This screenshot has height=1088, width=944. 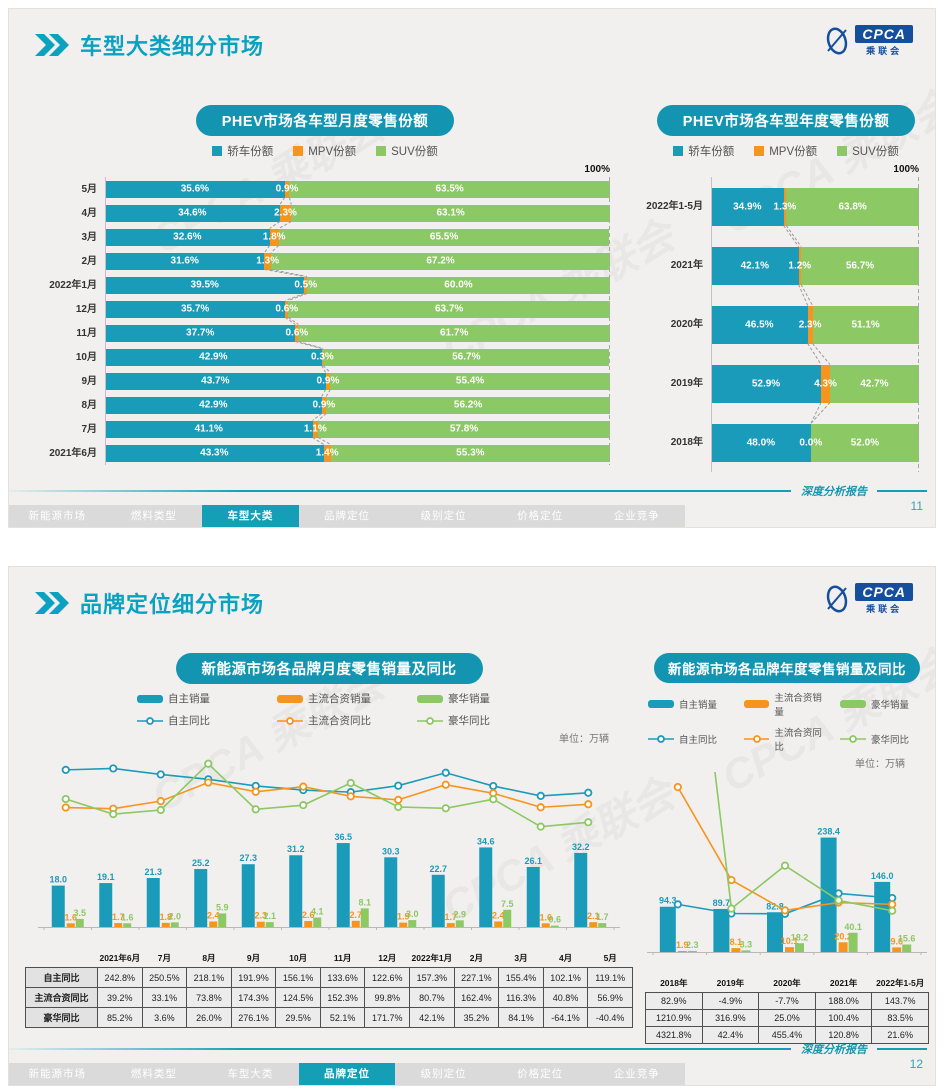 I want to click on bar-segment-轿车份额: 41.1%, so click(x=209, y=429).